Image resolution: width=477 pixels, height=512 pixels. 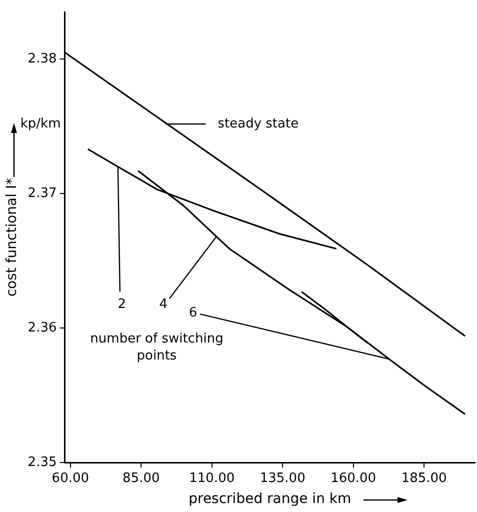 What do you see at coordinates (42, 58) in the screenshot?
I see `y-tick-label: 2.38` at bounding box center [42, 58].